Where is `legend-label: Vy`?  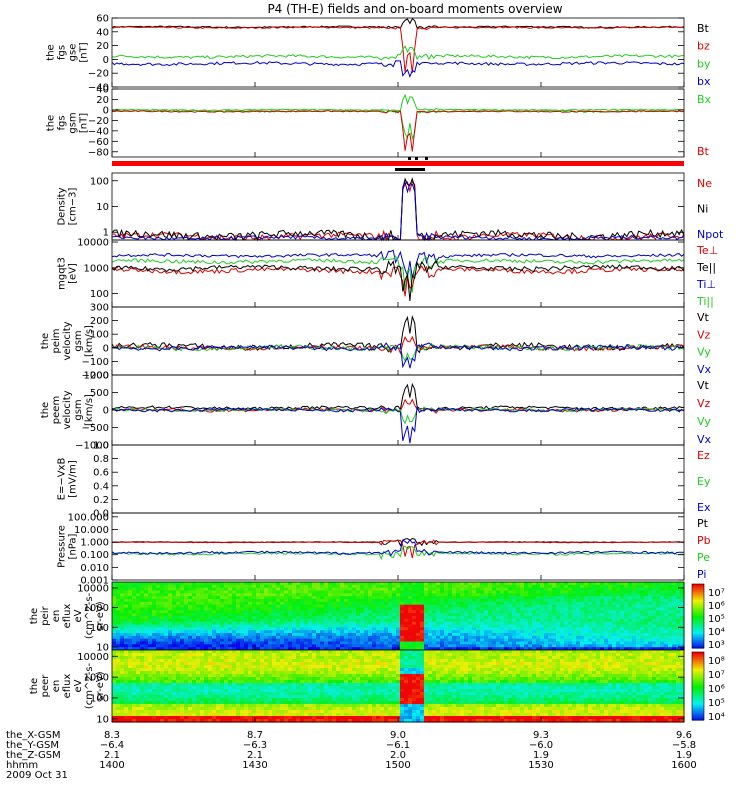
legend-label: Vy is located at coordinates (704, 352).